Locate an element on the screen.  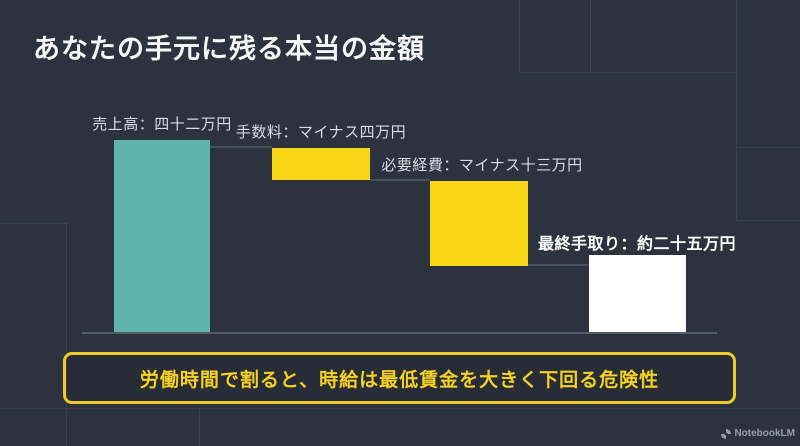
chart-baseline is located at coordinates (399, 333).